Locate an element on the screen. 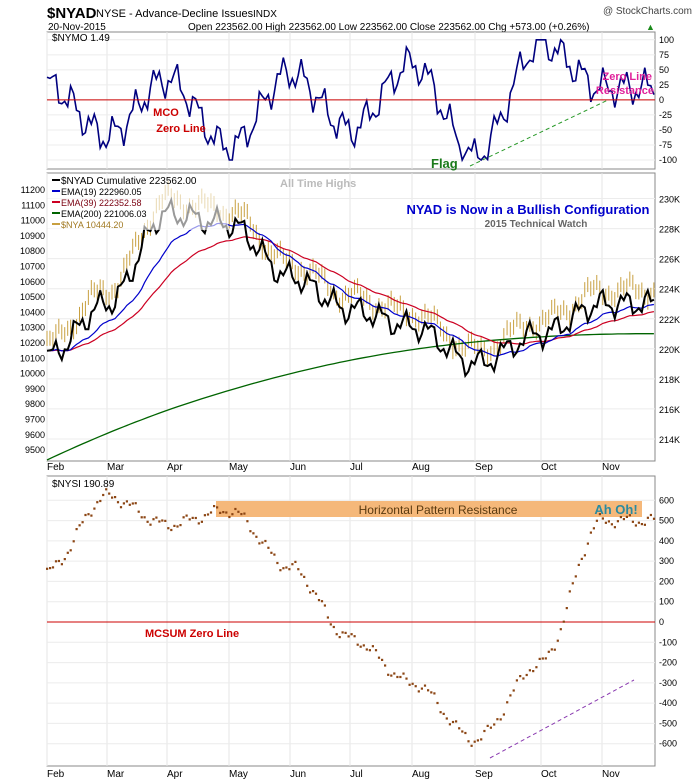 The image size is (700, 780). nyad-right-tick-label: 226K is located at coordinates (669, 260).